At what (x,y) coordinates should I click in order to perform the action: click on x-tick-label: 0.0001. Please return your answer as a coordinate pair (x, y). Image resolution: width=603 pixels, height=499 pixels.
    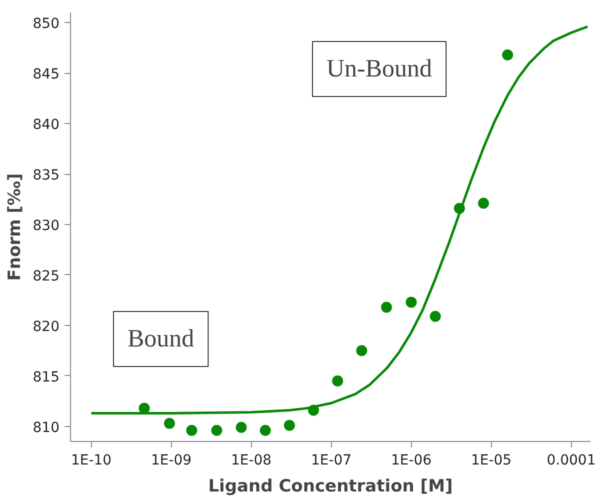
    Looking at the image, I should click on (571, 460).